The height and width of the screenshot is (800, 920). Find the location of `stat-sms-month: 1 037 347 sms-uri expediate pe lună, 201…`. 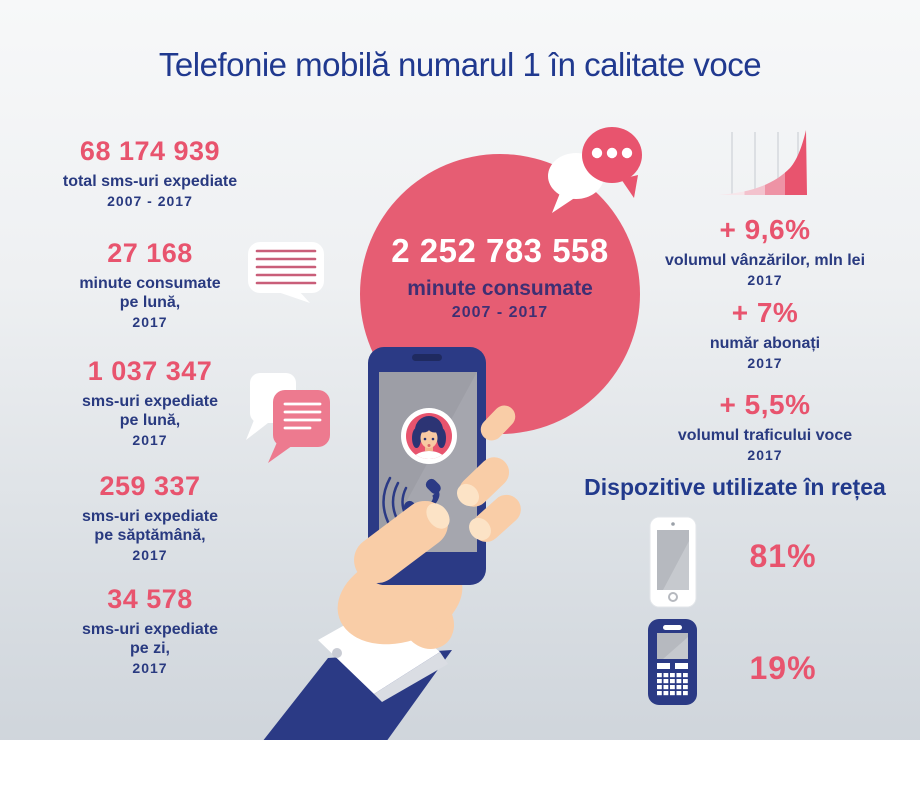

stat-sms-month: 1 037 347 sms-uri expediate pe lună, 201… is located at coordinates (150, 402).